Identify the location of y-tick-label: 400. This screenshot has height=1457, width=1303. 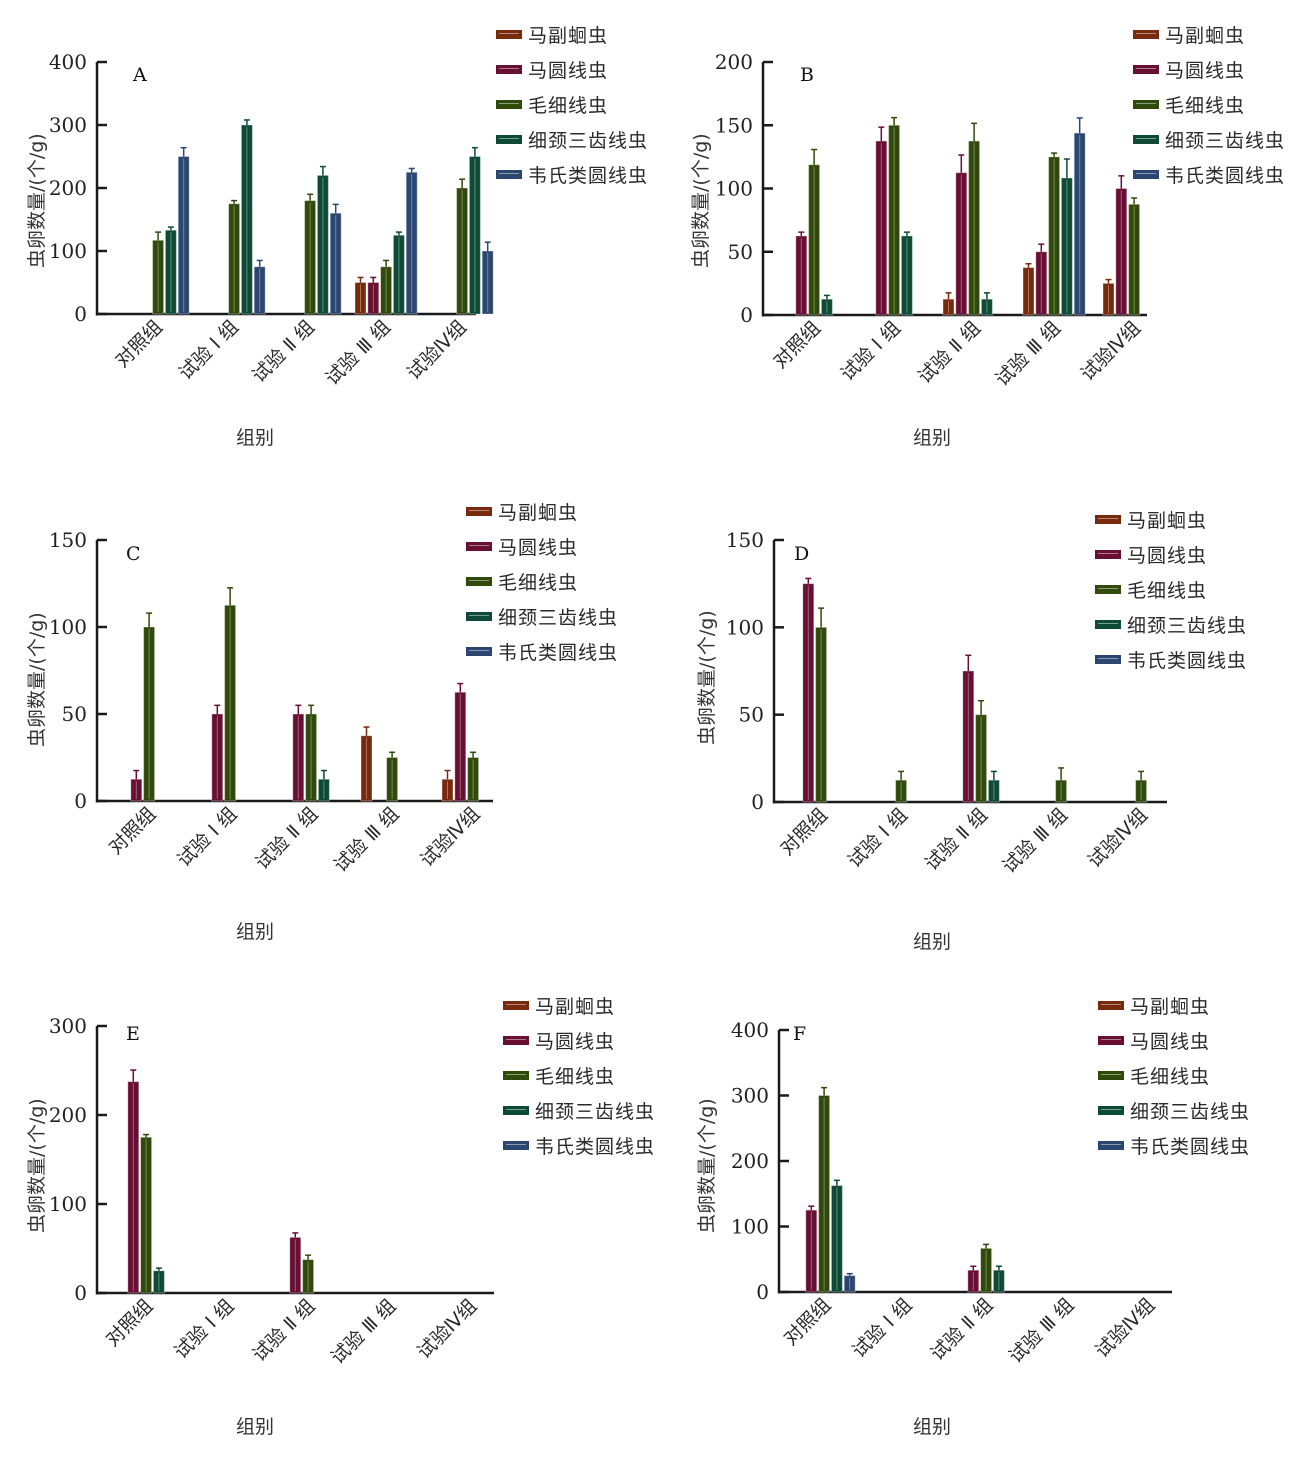
(68, 62).